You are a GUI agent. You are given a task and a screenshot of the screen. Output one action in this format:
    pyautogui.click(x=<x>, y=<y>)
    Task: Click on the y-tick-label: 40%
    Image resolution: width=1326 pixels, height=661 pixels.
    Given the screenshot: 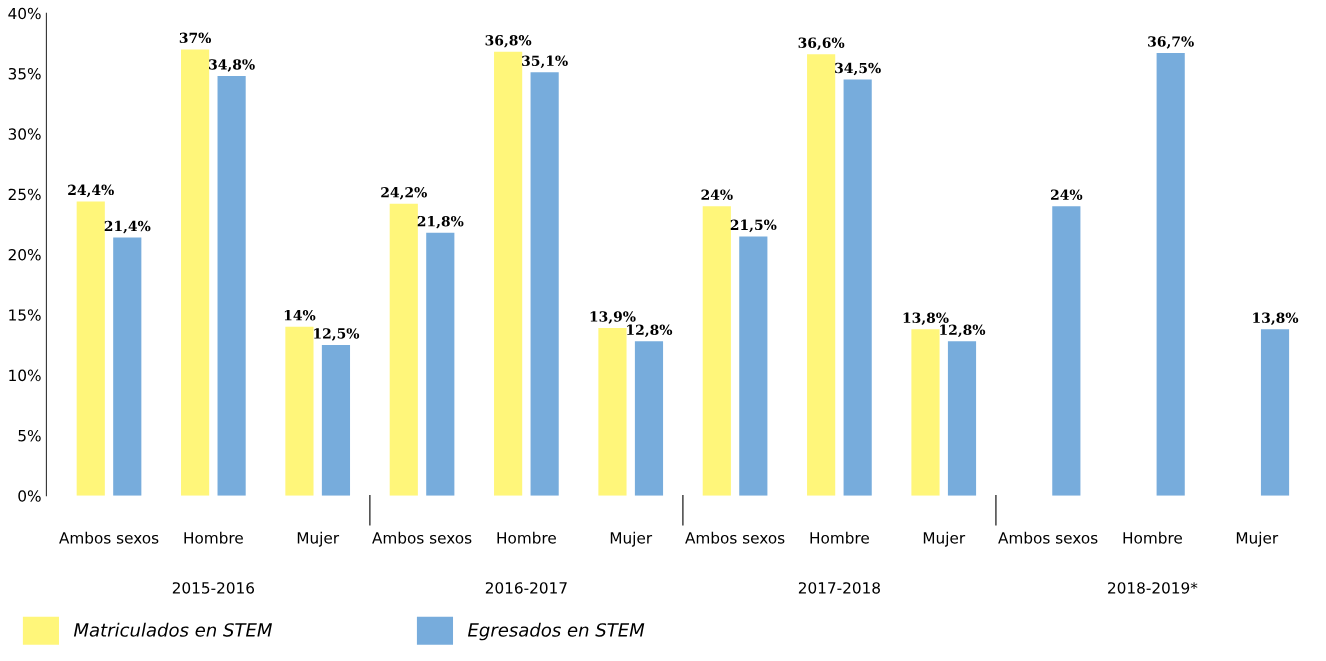 What is the action you would take?
    pyautogui.click(x=24, y=13)
    